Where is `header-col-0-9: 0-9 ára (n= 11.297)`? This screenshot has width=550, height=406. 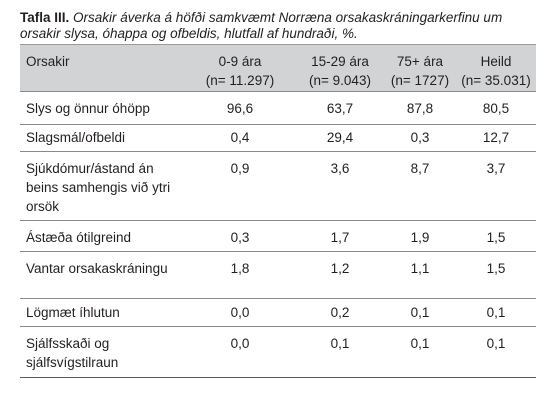 header-col-0-9: 0-9 ára (n= 11.297) is located at coordinates (240, 71).